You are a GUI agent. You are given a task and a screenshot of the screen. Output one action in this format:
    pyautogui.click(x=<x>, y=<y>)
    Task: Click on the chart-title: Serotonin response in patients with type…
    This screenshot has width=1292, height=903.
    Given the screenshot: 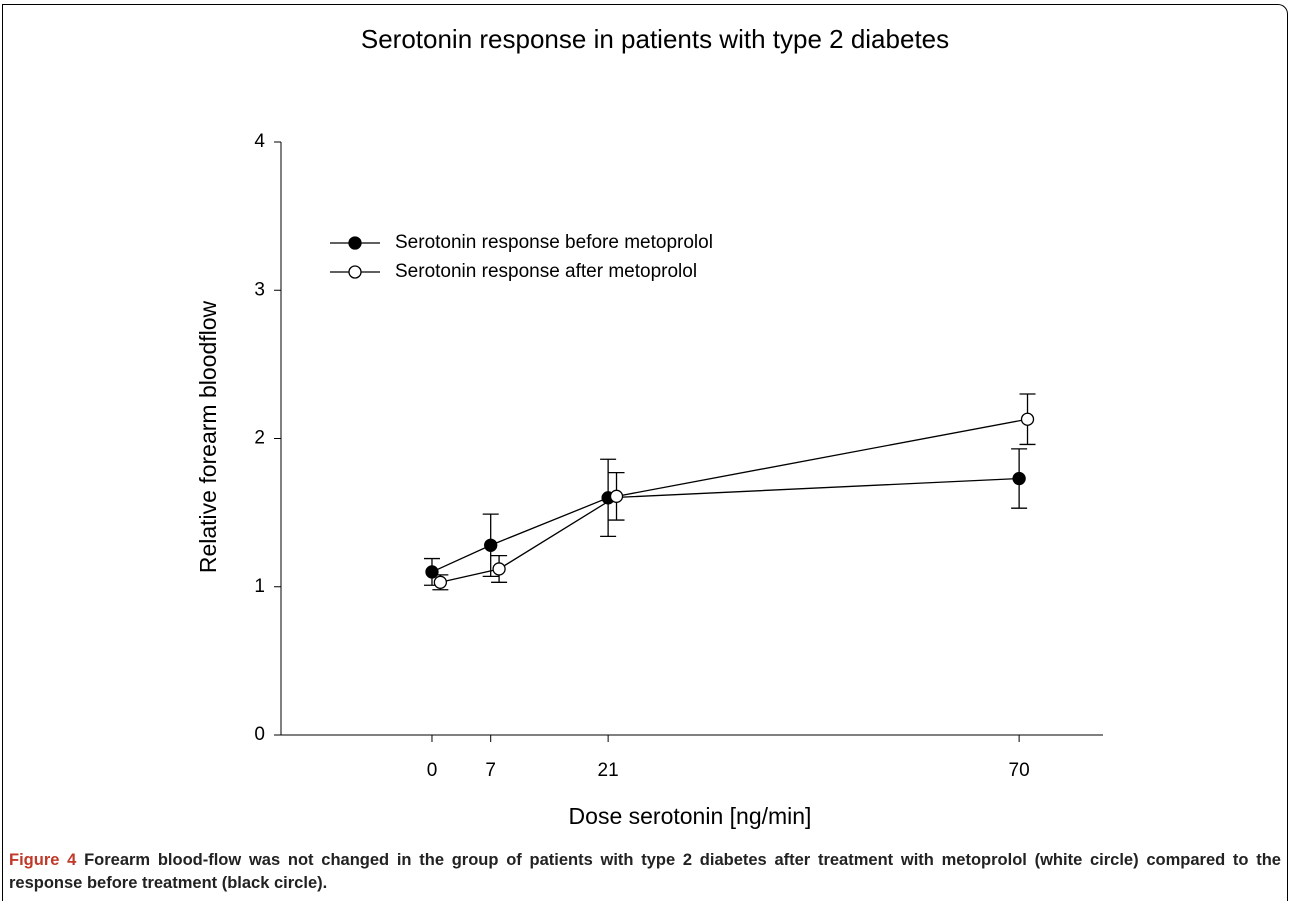 What is the action you would take?
    pyautogui.click(x=655, y=39)
    